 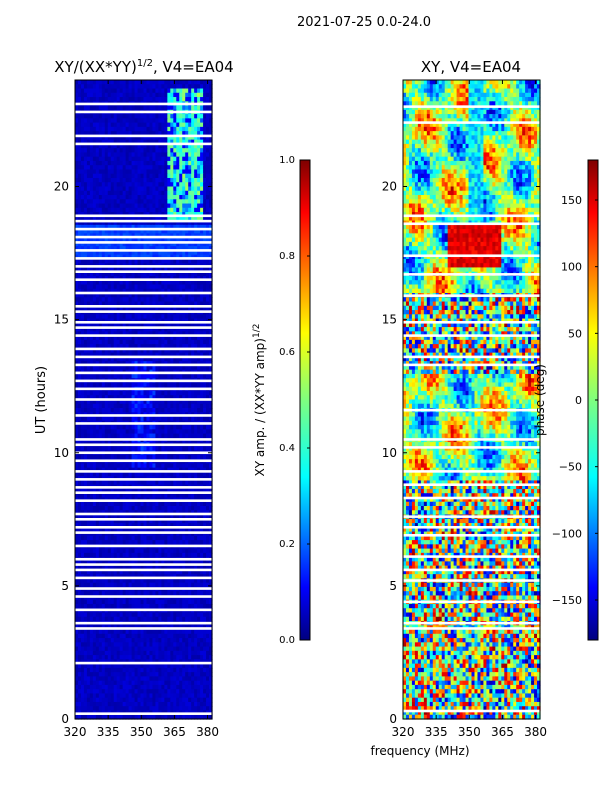 I want to click on amplitude-panel-title: XY/(XX*YY)1/2, V4=EA04, so click(x=143, y=67).